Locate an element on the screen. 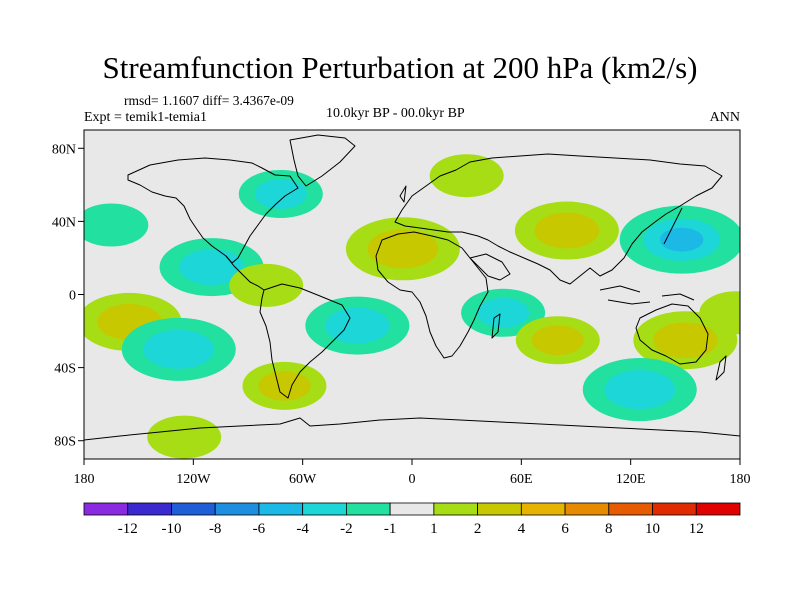  colorbar-label: -4 is located at coordinates (302, 529).